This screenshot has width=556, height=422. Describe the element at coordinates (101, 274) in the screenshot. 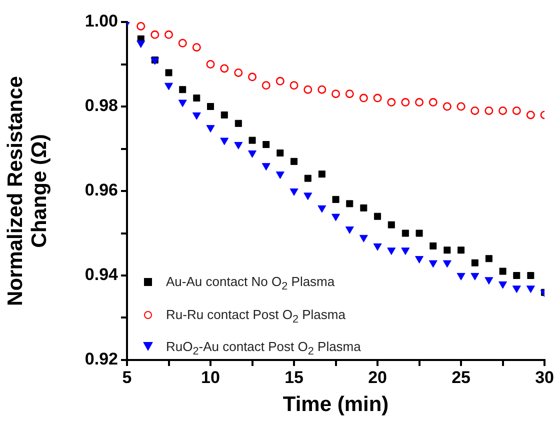

I see `y-tick-label: 0.94` at that location.